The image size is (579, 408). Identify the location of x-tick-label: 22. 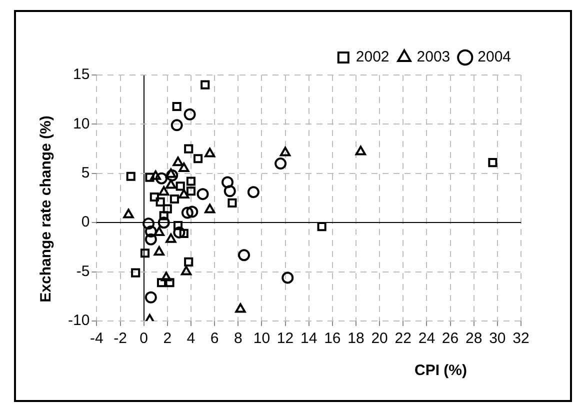
(403, 339).